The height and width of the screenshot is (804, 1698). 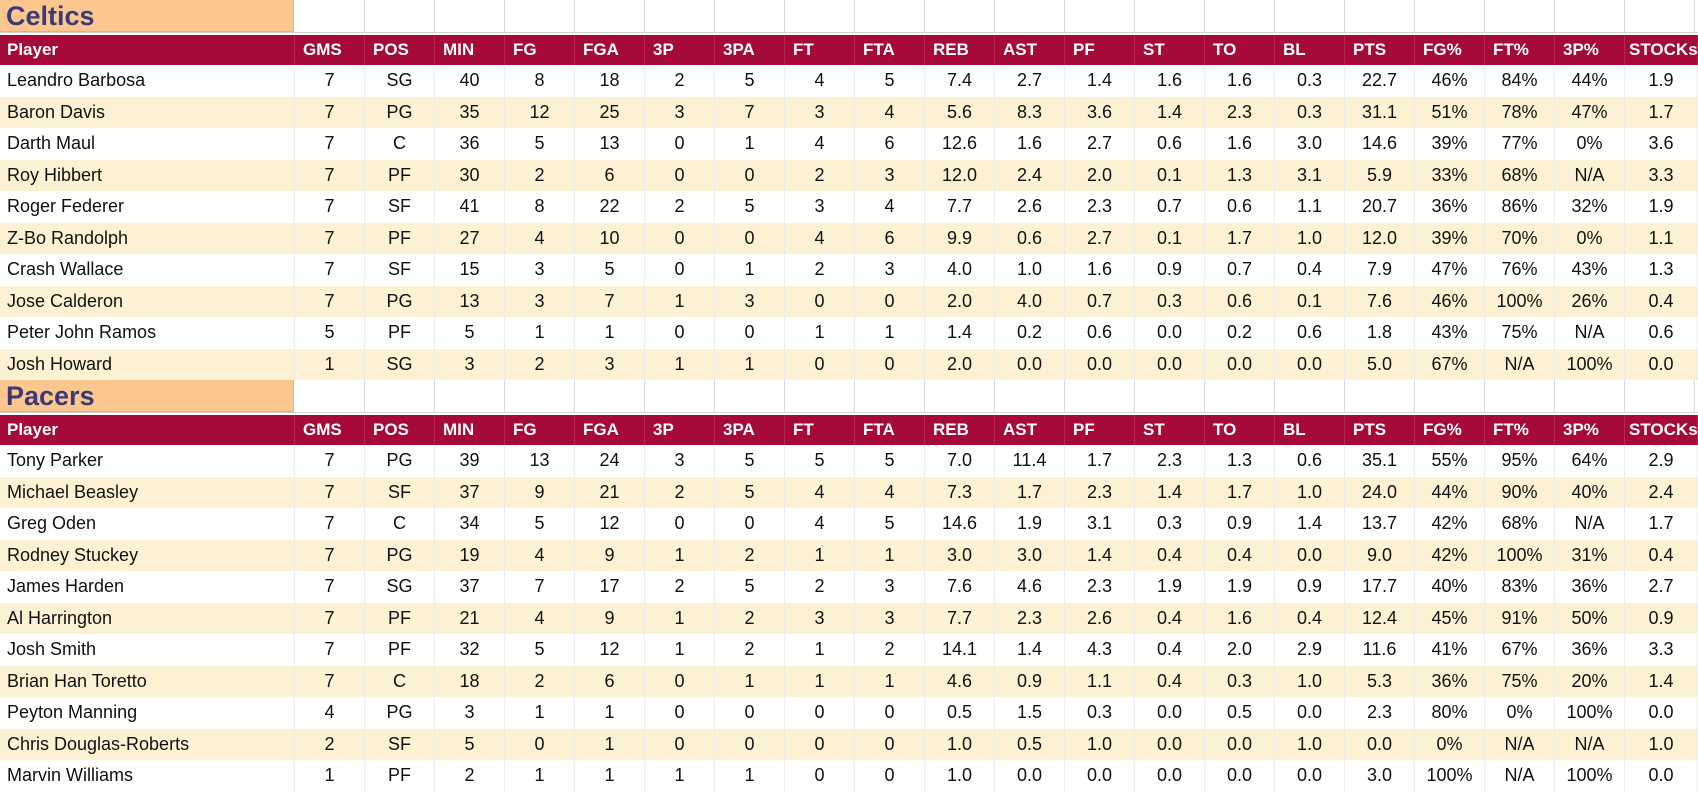 What do you see at coordinates (470, 430) in the screenshot?
I see `column-header-min: MIN` at bounding box center [470, 430].